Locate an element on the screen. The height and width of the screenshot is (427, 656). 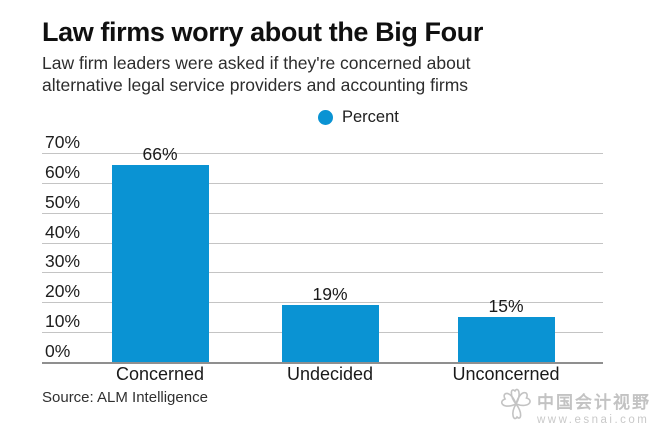
value-label-undecided: 19% is located at coordinates (330, 294).